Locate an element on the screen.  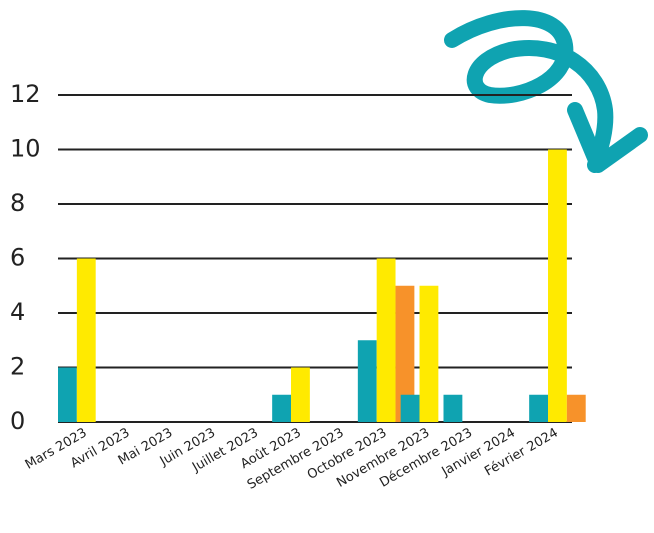
y-tick-label: 8 is located at coordinates (17, 203).